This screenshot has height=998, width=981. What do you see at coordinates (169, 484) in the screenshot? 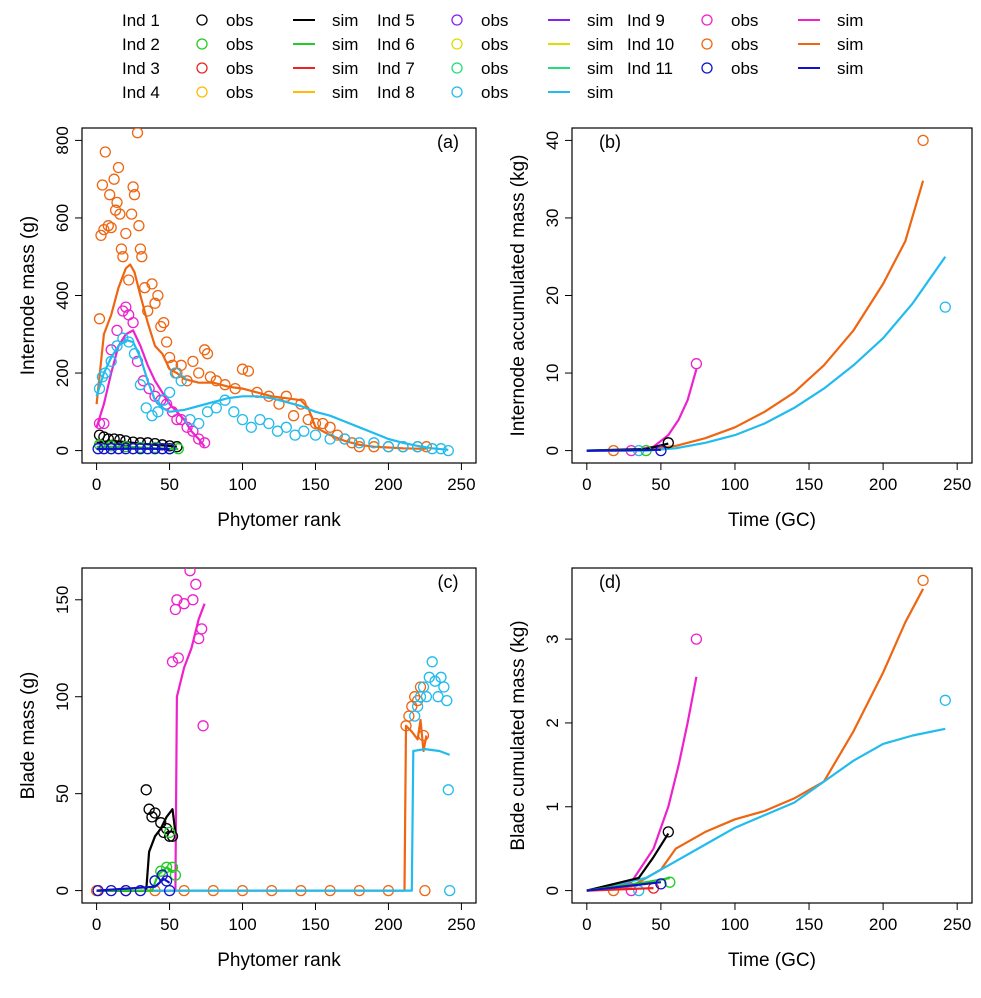
I see `x-tick-label: 50` at bounding box center [169, 484].